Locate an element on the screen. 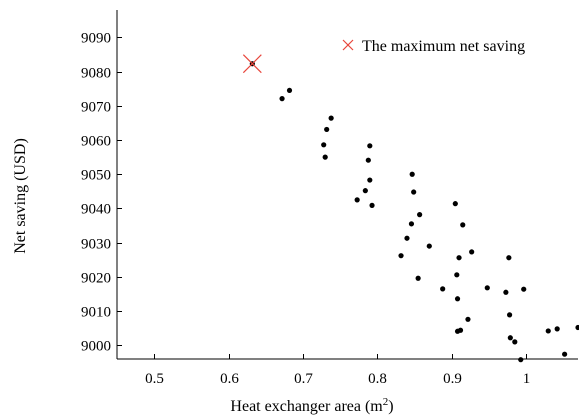  y-axis-label: Net saving (USD) is located at coordinates (20, 196).